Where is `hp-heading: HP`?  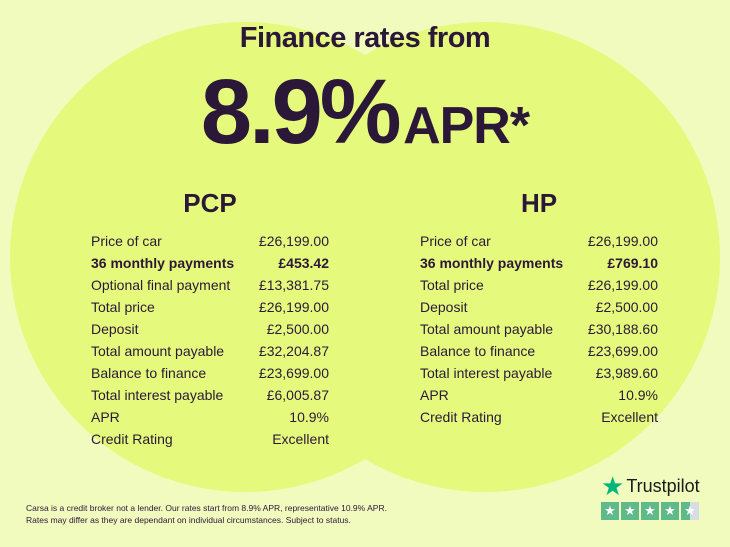 hp-heading: HP is located at coordinates (539, 203).